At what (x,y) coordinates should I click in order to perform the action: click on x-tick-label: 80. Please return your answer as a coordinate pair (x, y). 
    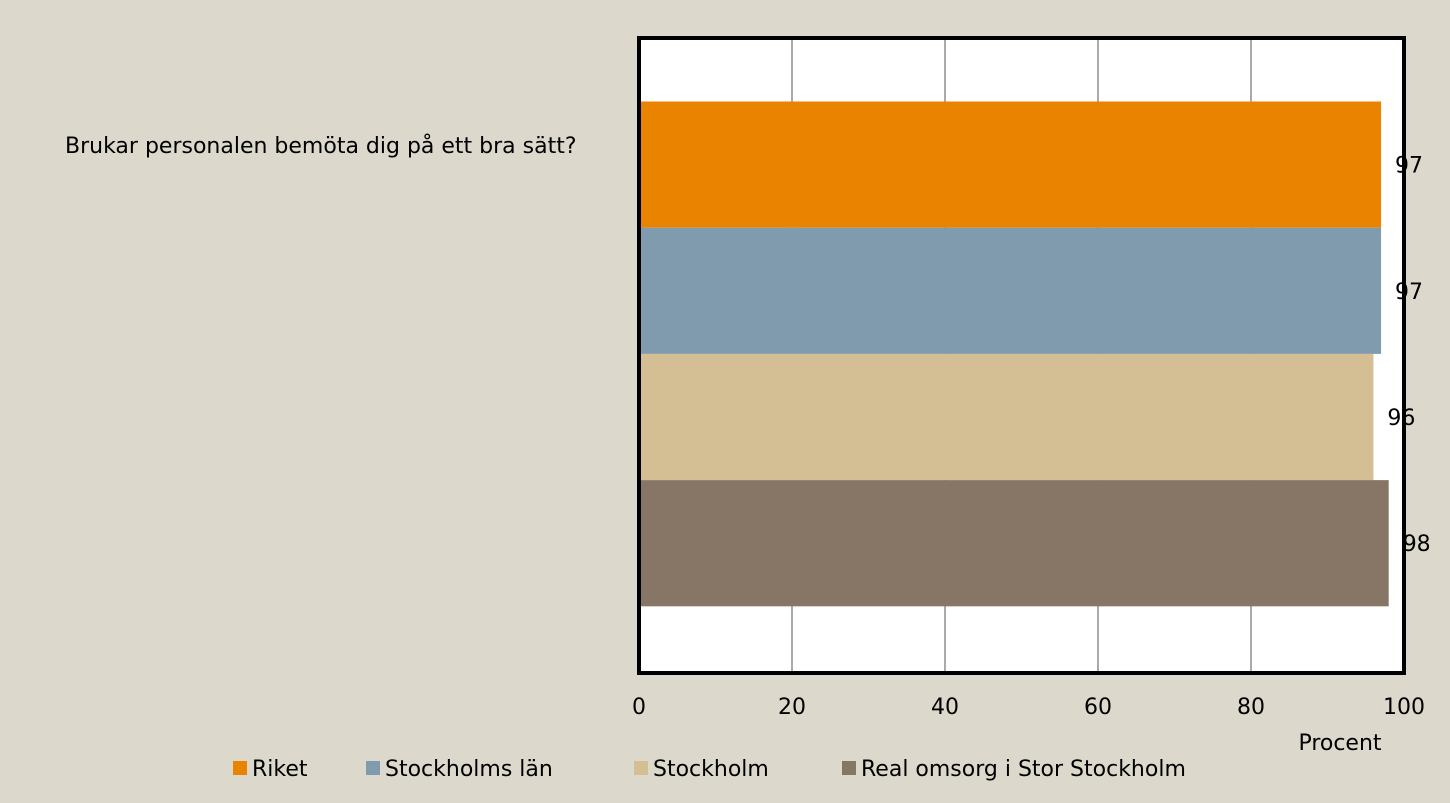
    Looking at the image, I should click on (1251, 707).